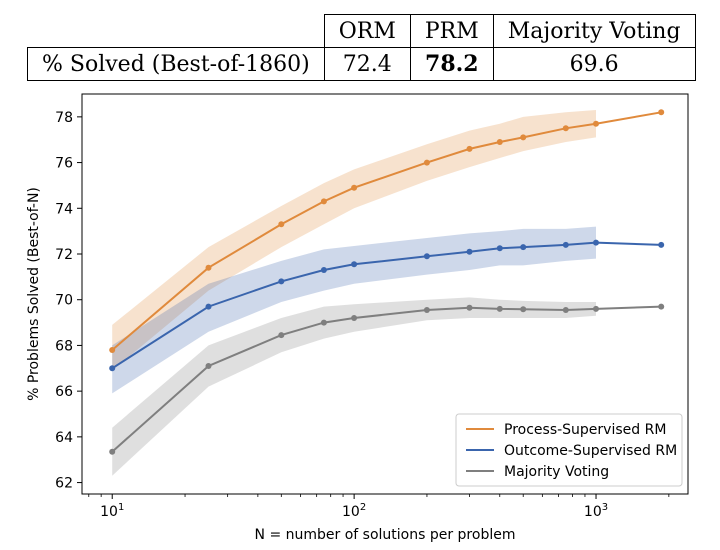  I want to click on y-tick-label: 62, so click(64, 484).